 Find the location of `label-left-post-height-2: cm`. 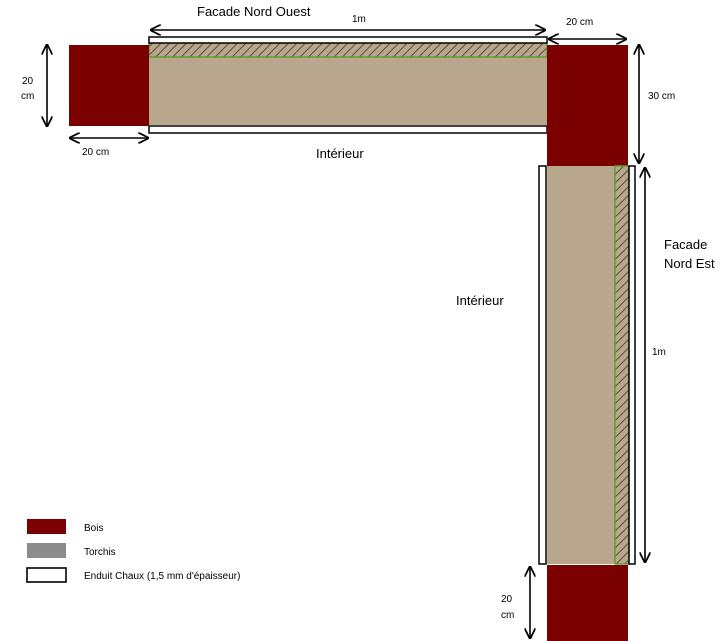

label-left-post-height-2: cm is located at coordinates (27, 96).